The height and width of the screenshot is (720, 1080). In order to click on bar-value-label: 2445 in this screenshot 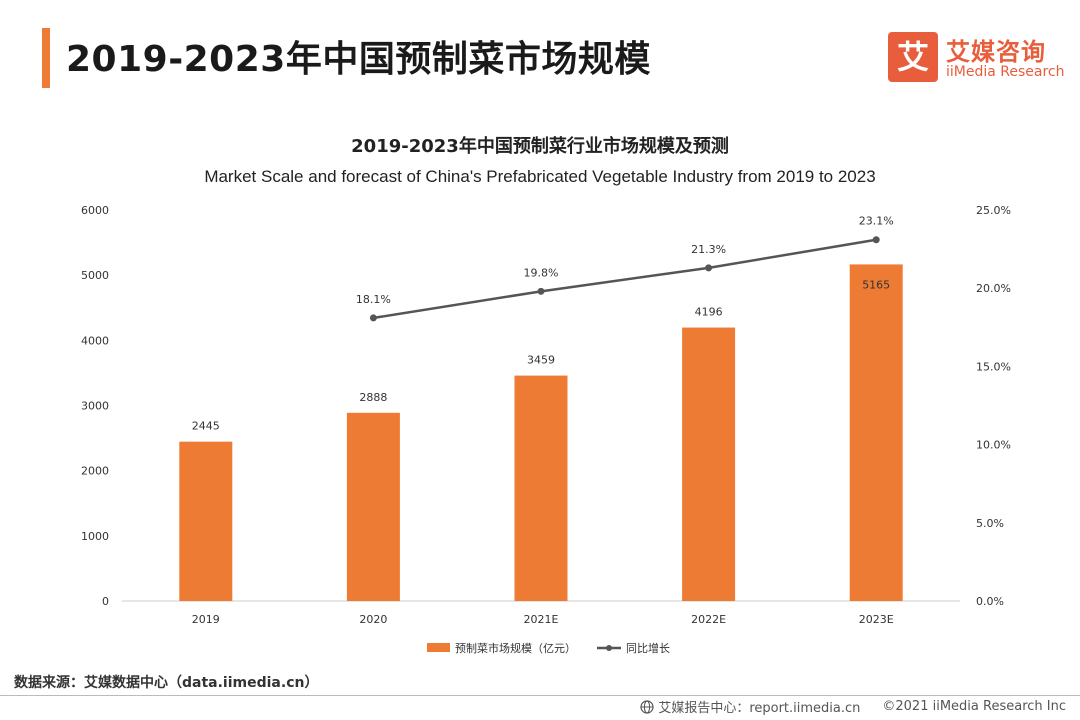, I will do `click(206, 426)`.